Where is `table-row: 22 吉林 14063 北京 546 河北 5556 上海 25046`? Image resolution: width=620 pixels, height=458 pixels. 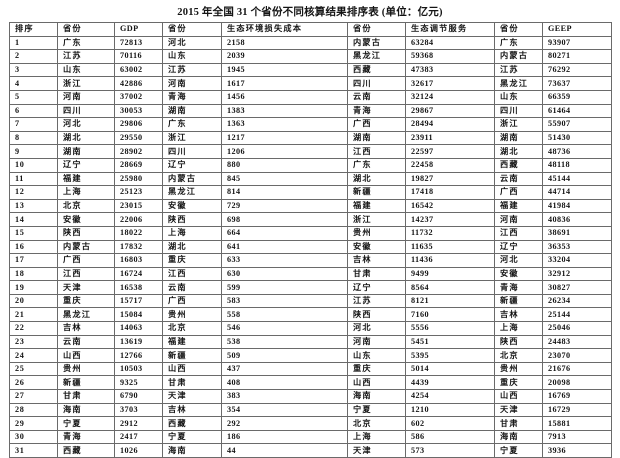 table-row: 22 吉林 14063 北京 546 河北 5556 上海 25046 is located at coordinates (310, 328).